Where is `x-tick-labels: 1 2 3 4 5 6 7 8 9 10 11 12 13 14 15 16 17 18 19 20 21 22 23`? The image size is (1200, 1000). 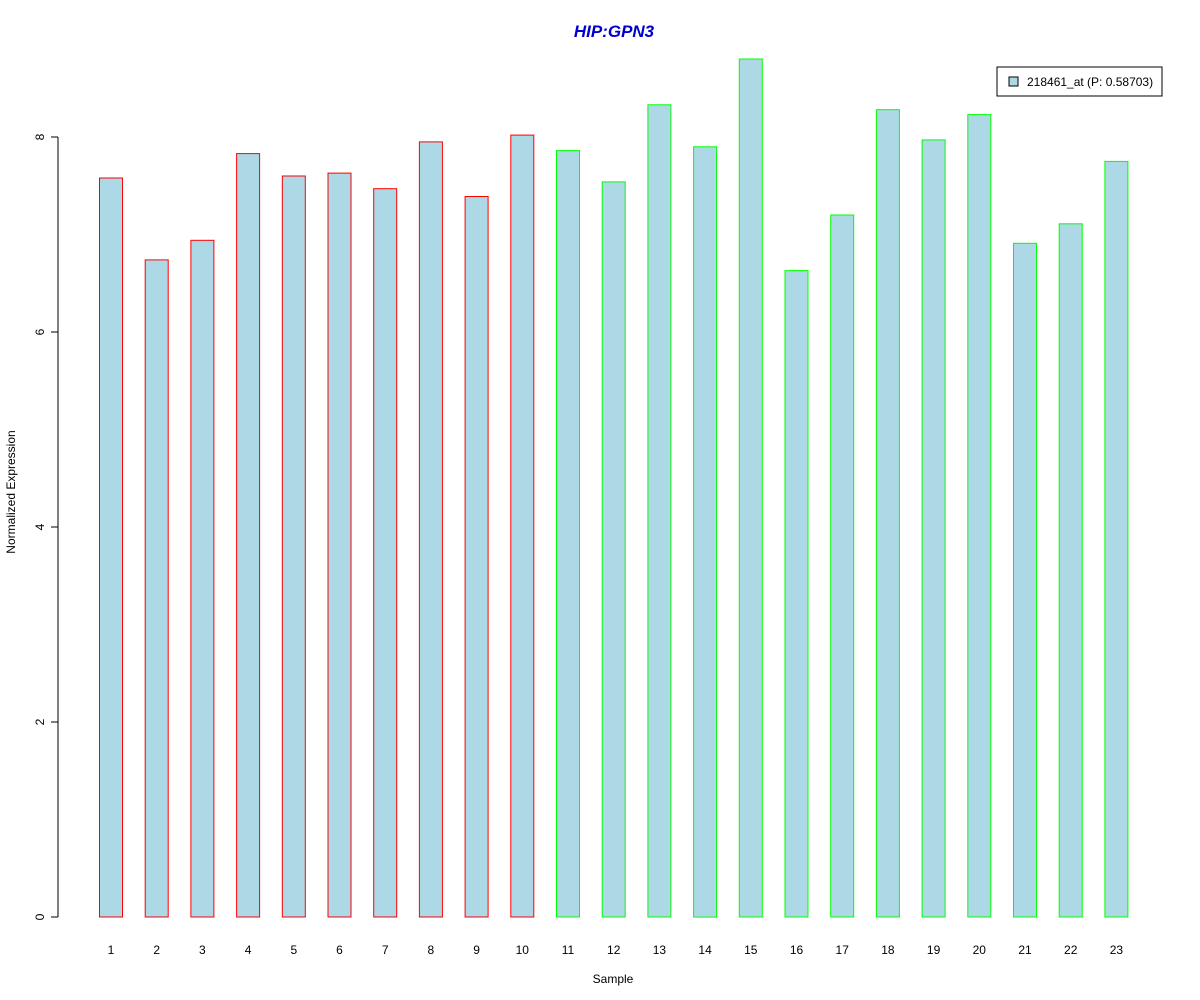
x-tick-labels: 1 2 3 4 5 6 7 8 9 10 11 12 13 14 15 16 17 18 19 20 21 22 23 is located at coordinates (616, 950).